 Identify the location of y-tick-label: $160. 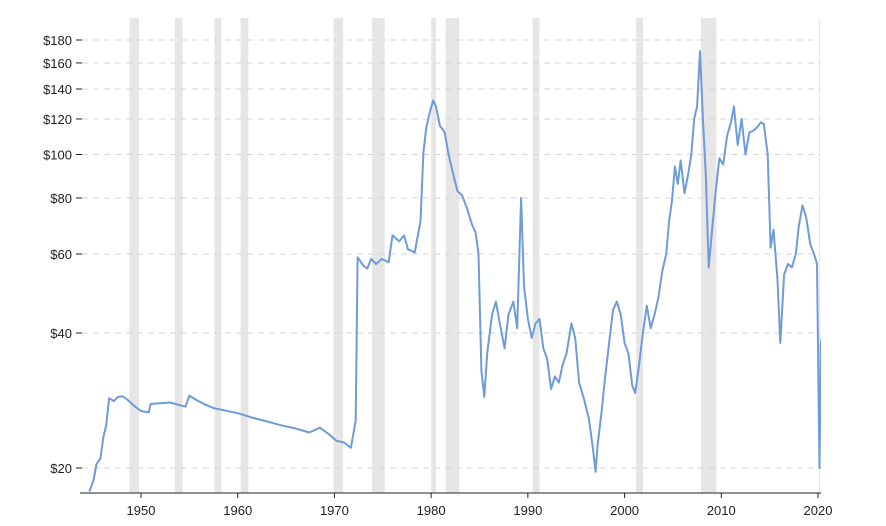
(57, 63).